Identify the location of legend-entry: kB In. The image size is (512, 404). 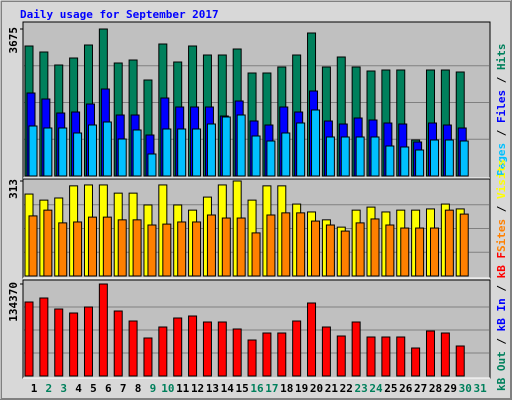
(501, 314).